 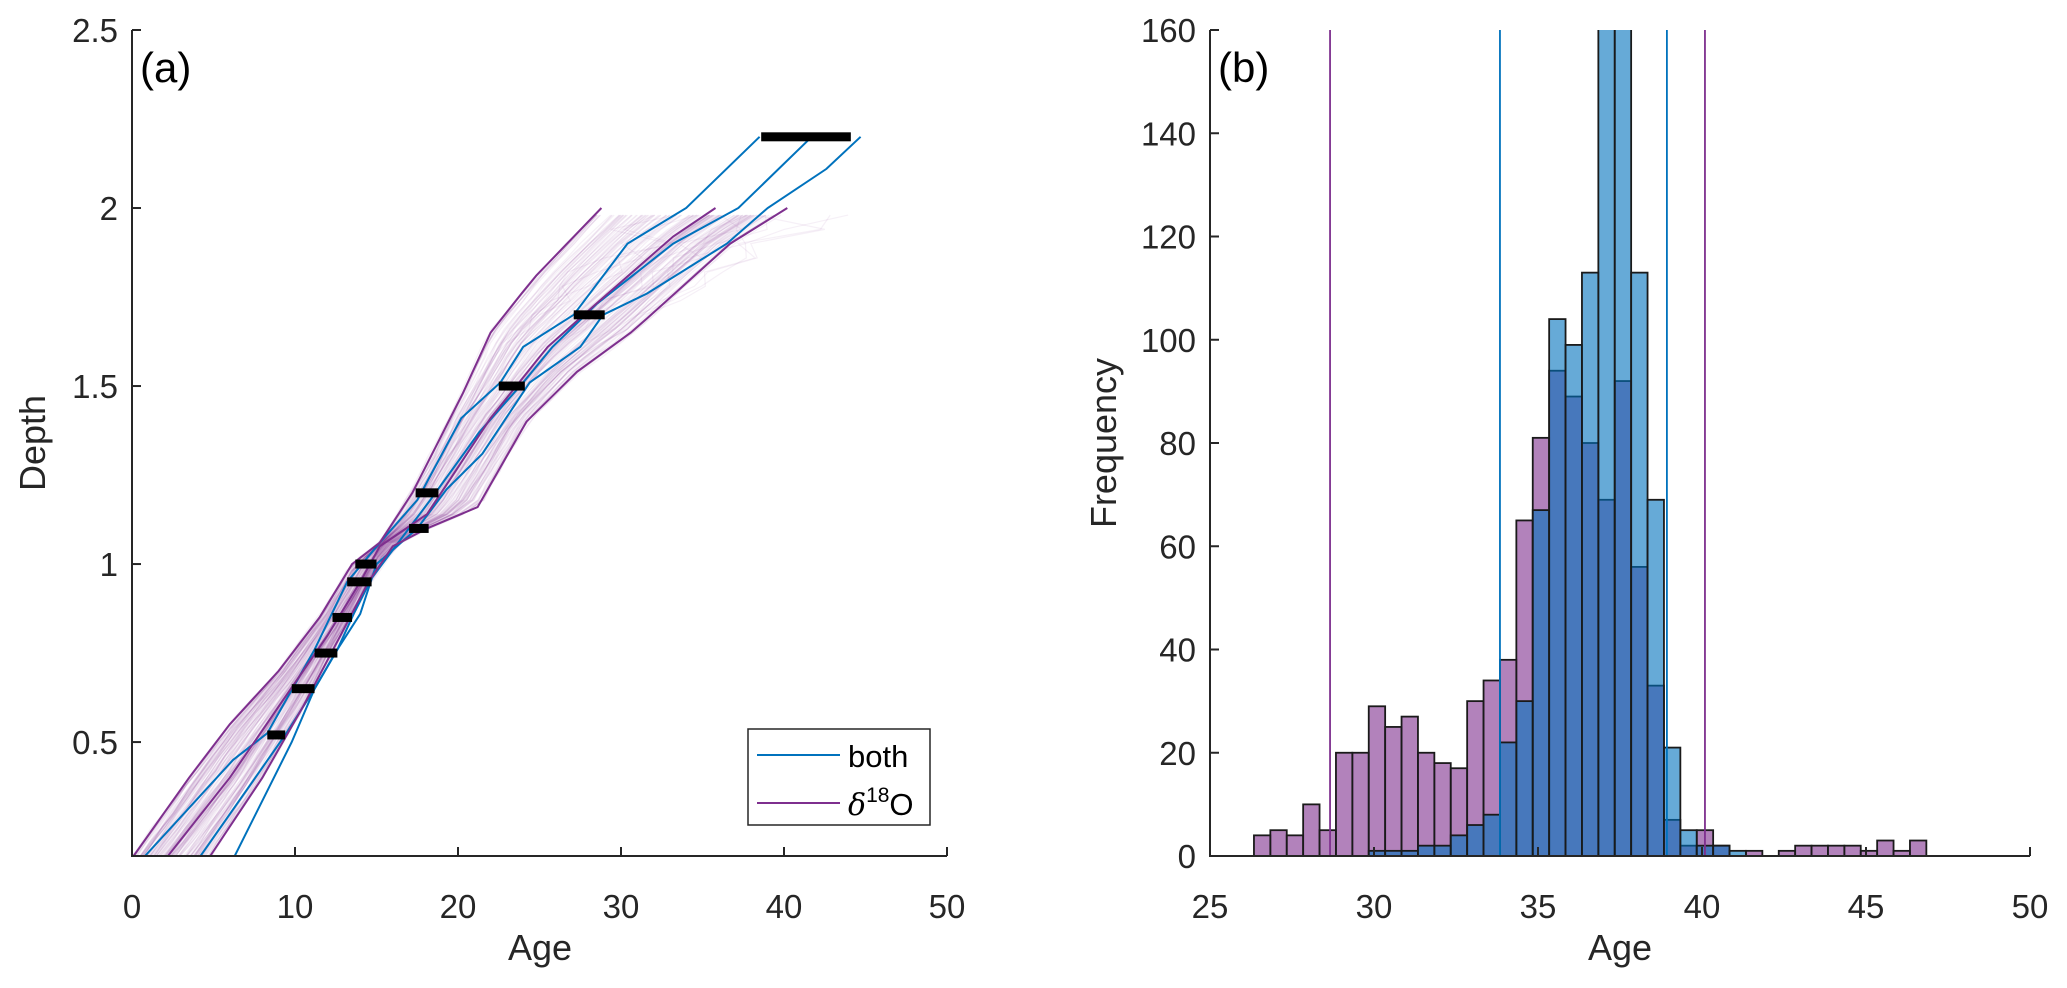 I want to click on panel-a-y-axis-label: Depth, so click(x=32, y=443).